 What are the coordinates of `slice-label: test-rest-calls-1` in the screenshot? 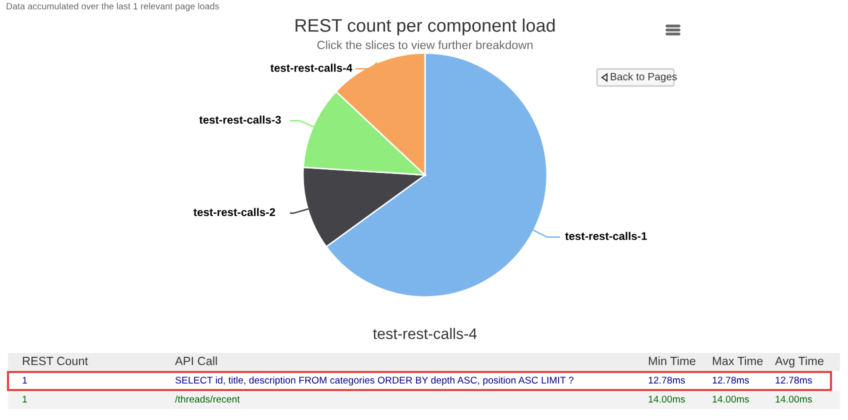 It's located at (606, 236).